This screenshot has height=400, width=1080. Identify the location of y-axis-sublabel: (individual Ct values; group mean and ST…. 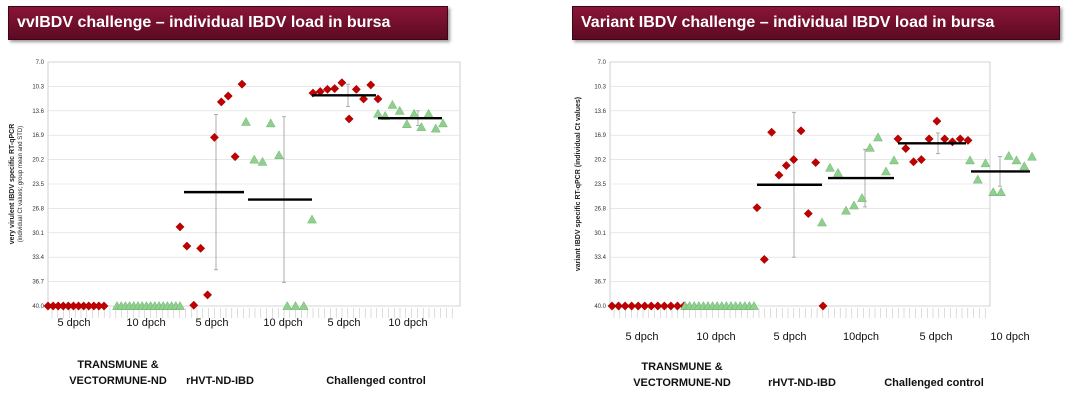
(21, 184).